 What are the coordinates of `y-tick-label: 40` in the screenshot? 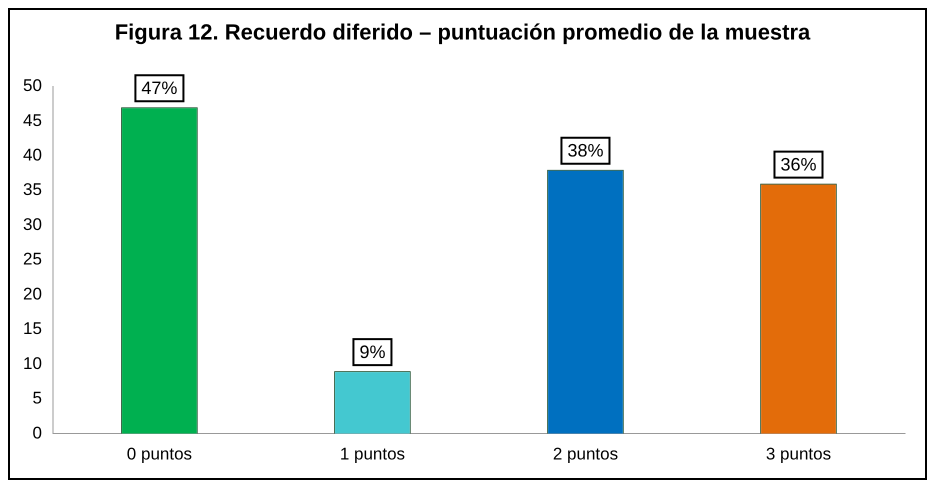 It's located at (32, 155).